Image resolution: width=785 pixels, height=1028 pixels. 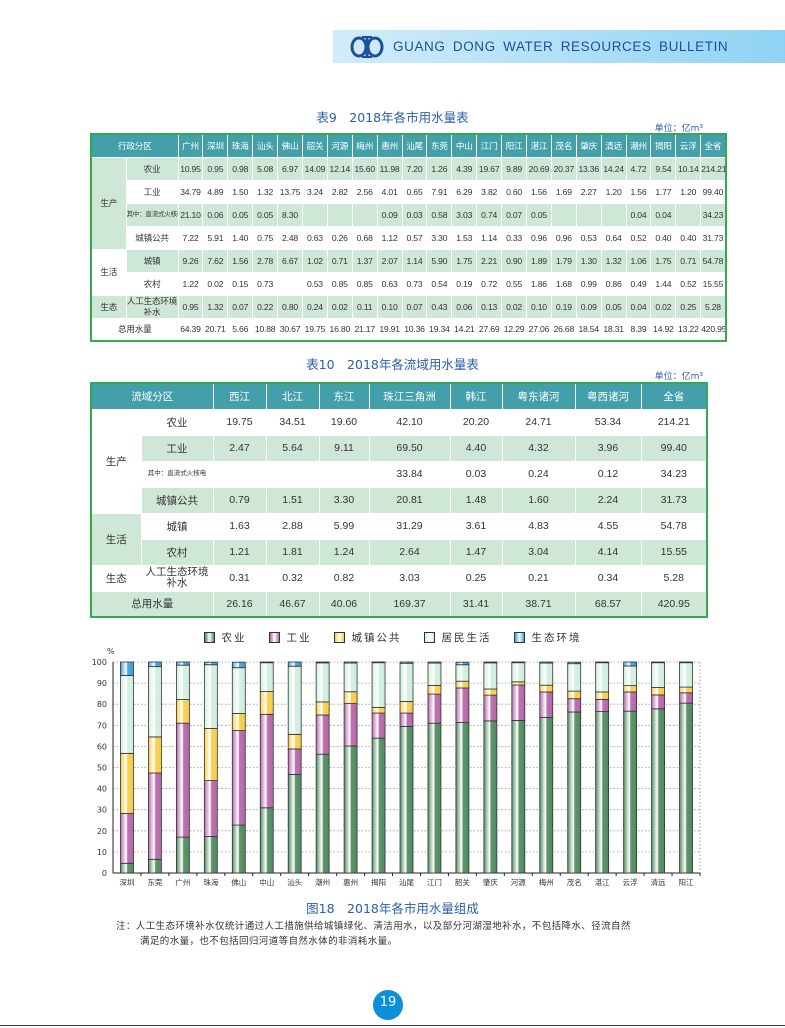 I want to click on table-cell: 0.75, so click(x=265, y=237).